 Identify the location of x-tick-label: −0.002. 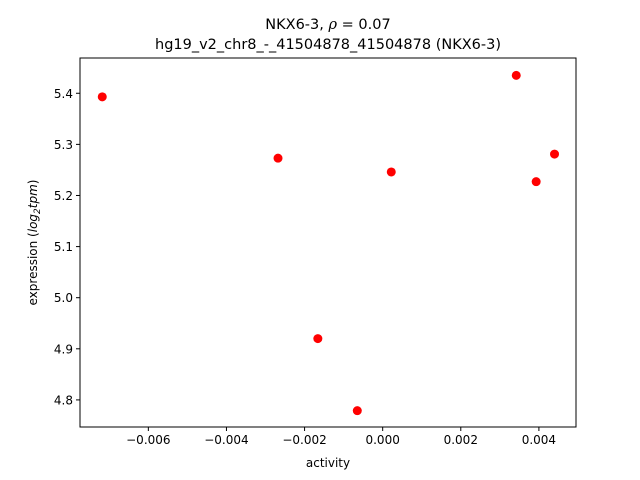
(304, 440).